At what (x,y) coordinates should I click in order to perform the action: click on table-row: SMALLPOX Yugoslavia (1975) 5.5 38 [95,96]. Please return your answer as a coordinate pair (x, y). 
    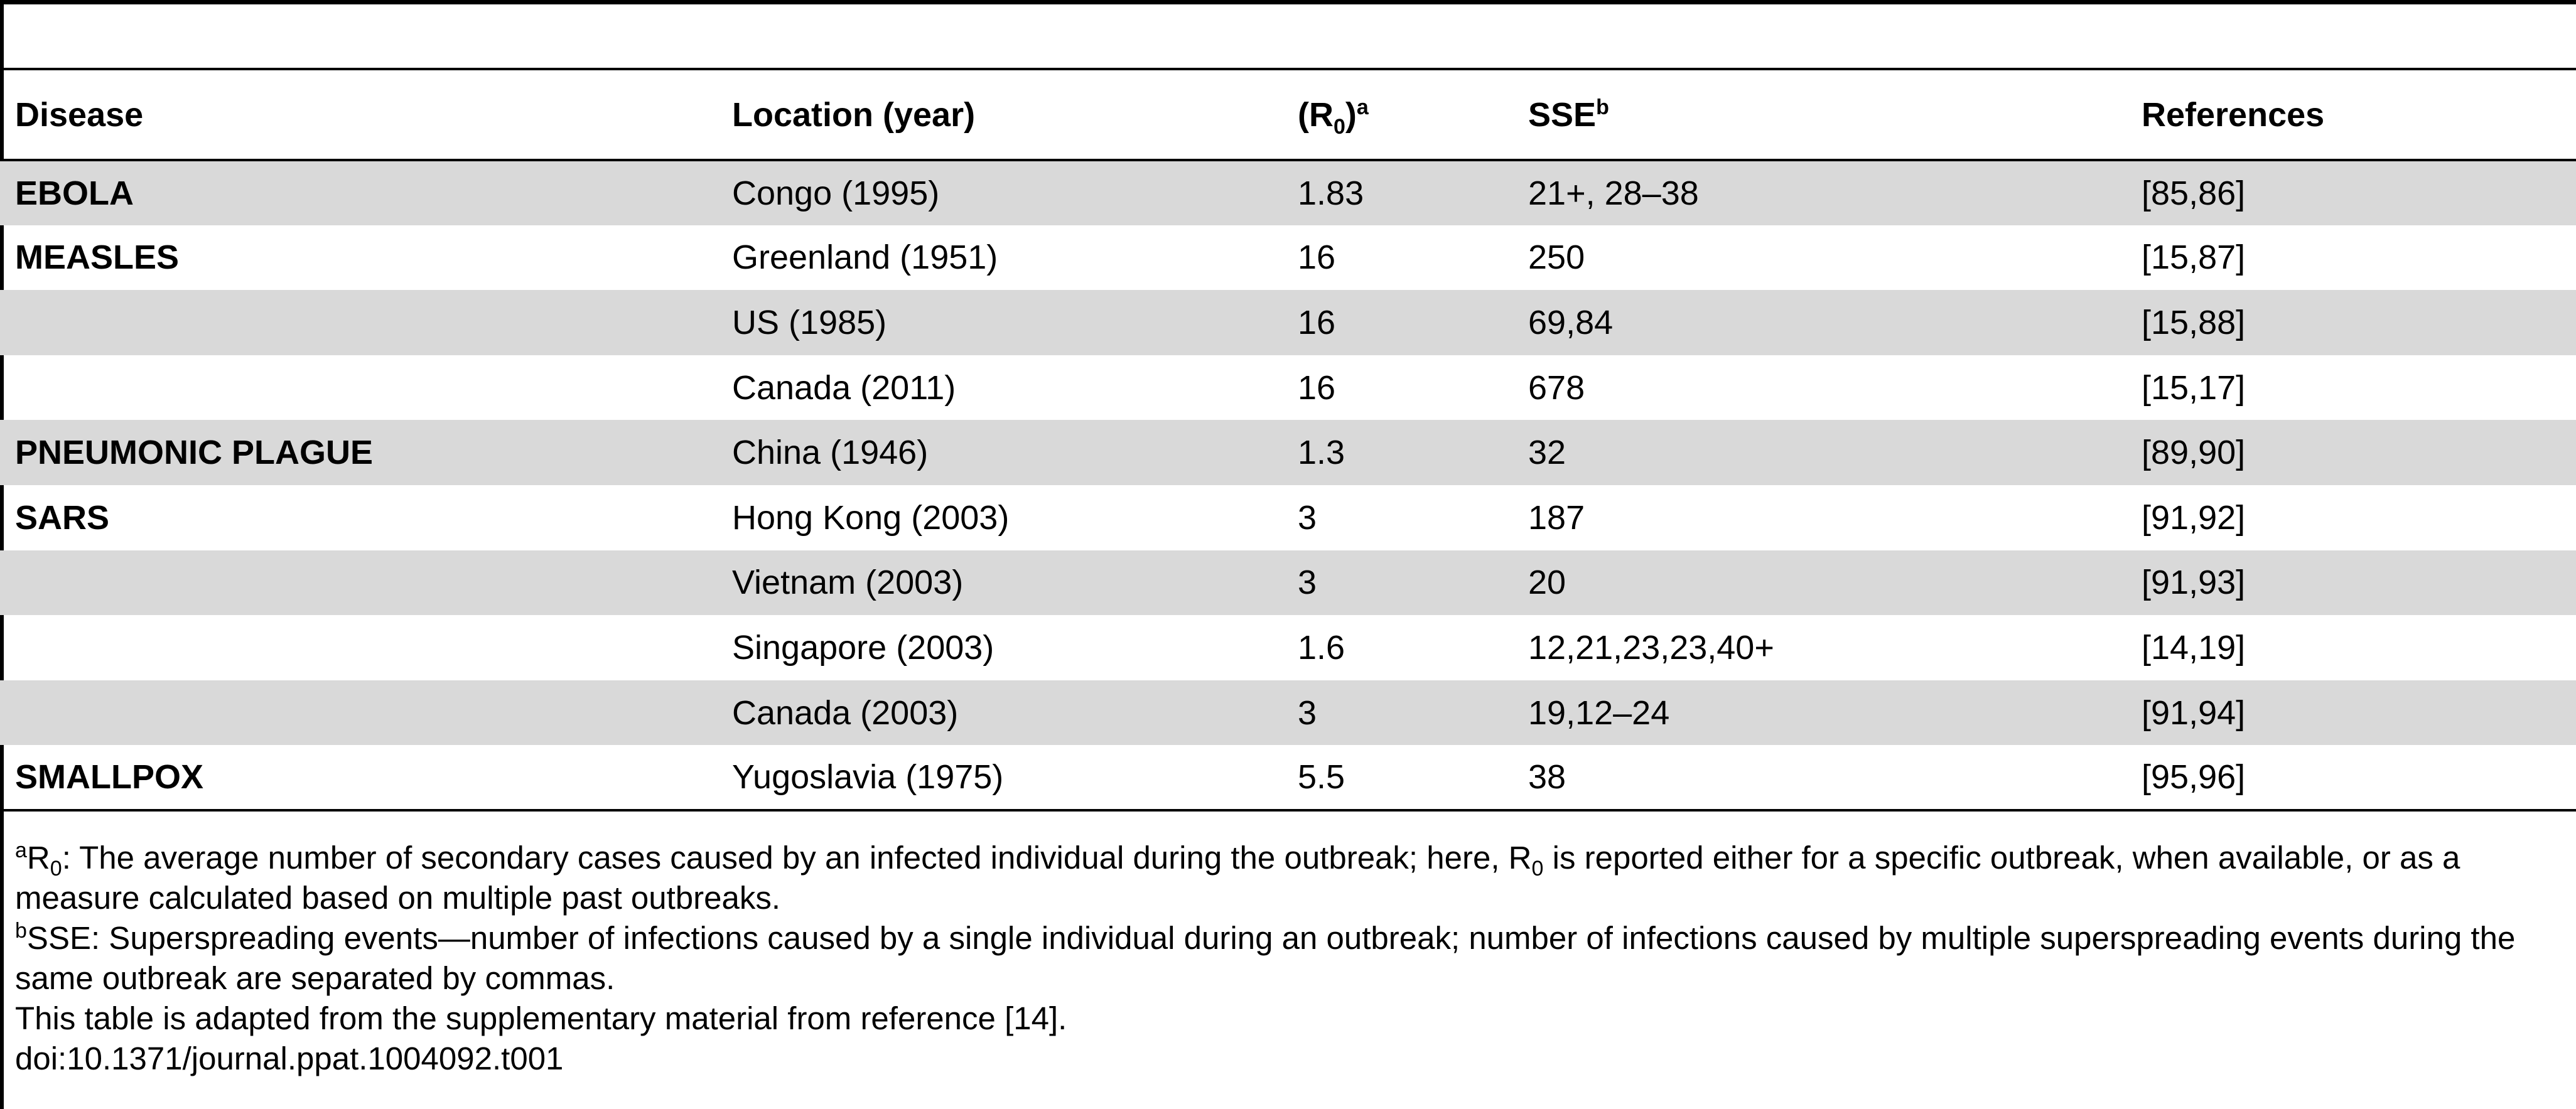
    Looking at the image, I should click on (1288, 779).